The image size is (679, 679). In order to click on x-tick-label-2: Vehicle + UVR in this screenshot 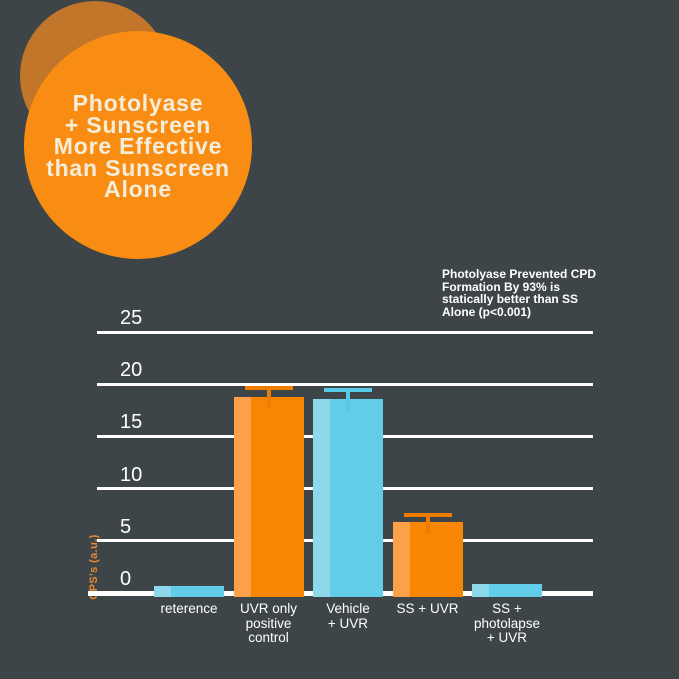, I will do `click(348, 616)`.